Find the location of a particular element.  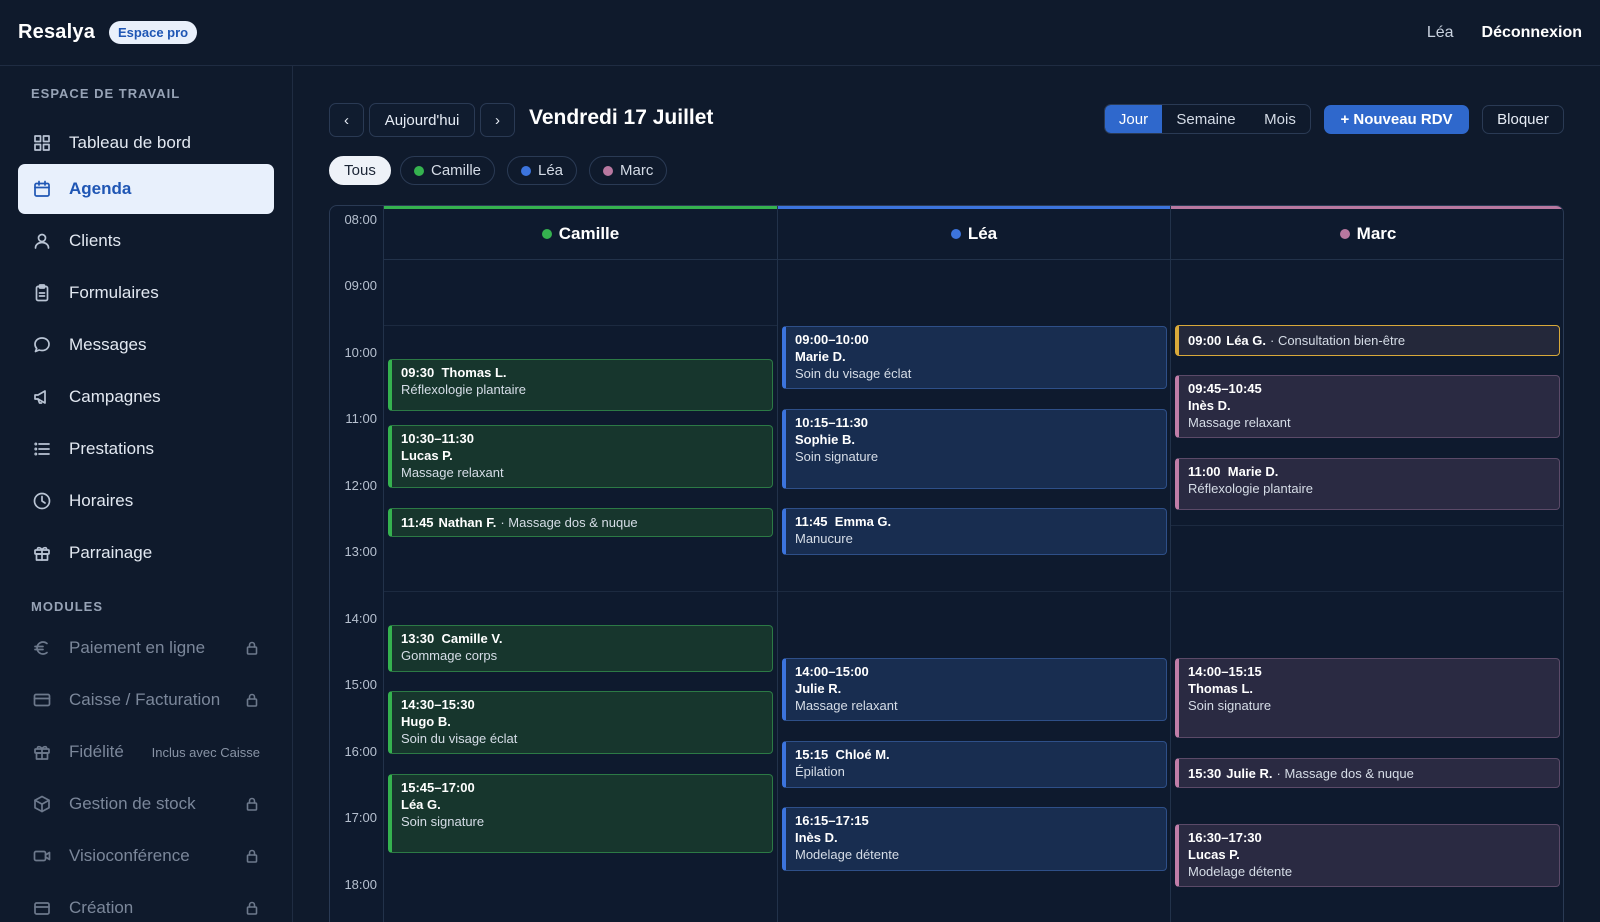

appointment-card: 14:00–15:15 Thomas L. Soin signature is located at coordinates (1367, 698).